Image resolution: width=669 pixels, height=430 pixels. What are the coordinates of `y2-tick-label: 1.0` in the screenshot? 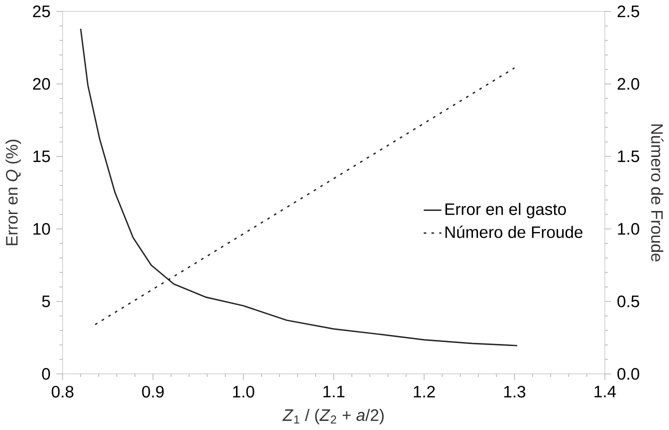 It's located at (629, 229).